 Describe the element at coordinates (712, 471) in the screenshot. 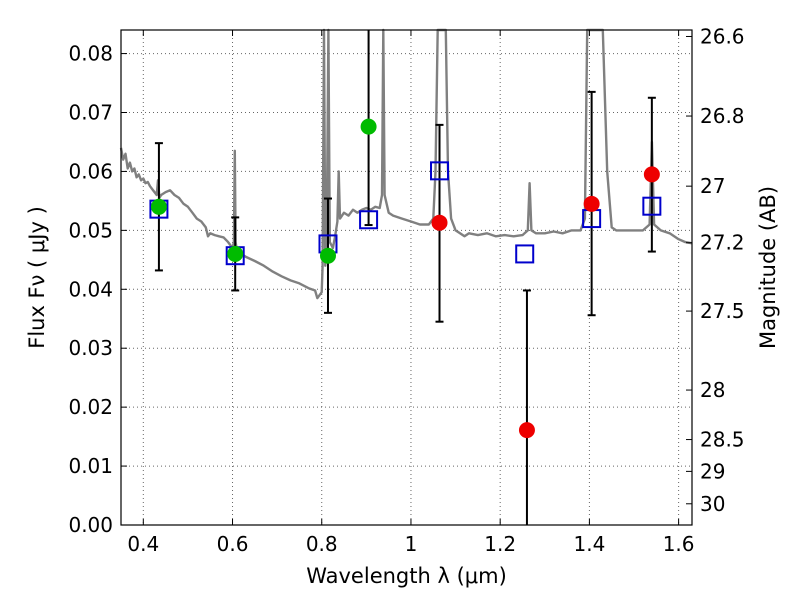

I see `mag-tick-label: 29` at that location.